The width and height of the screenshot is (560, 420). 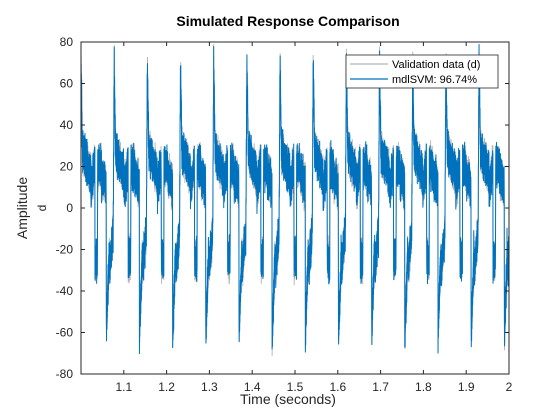 I want to click on x-axis-label: Time (seconds), so click(x=288, y=399).